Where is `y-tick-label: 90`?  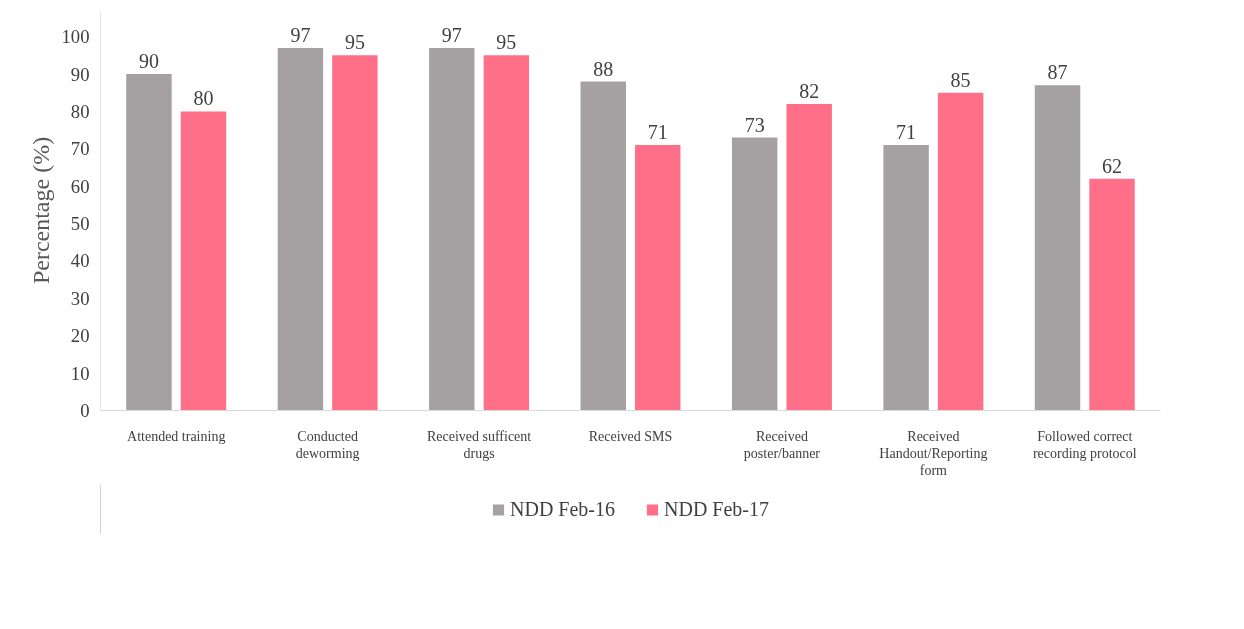 y-tick-label: 90 is located at coordinates (80, 74).